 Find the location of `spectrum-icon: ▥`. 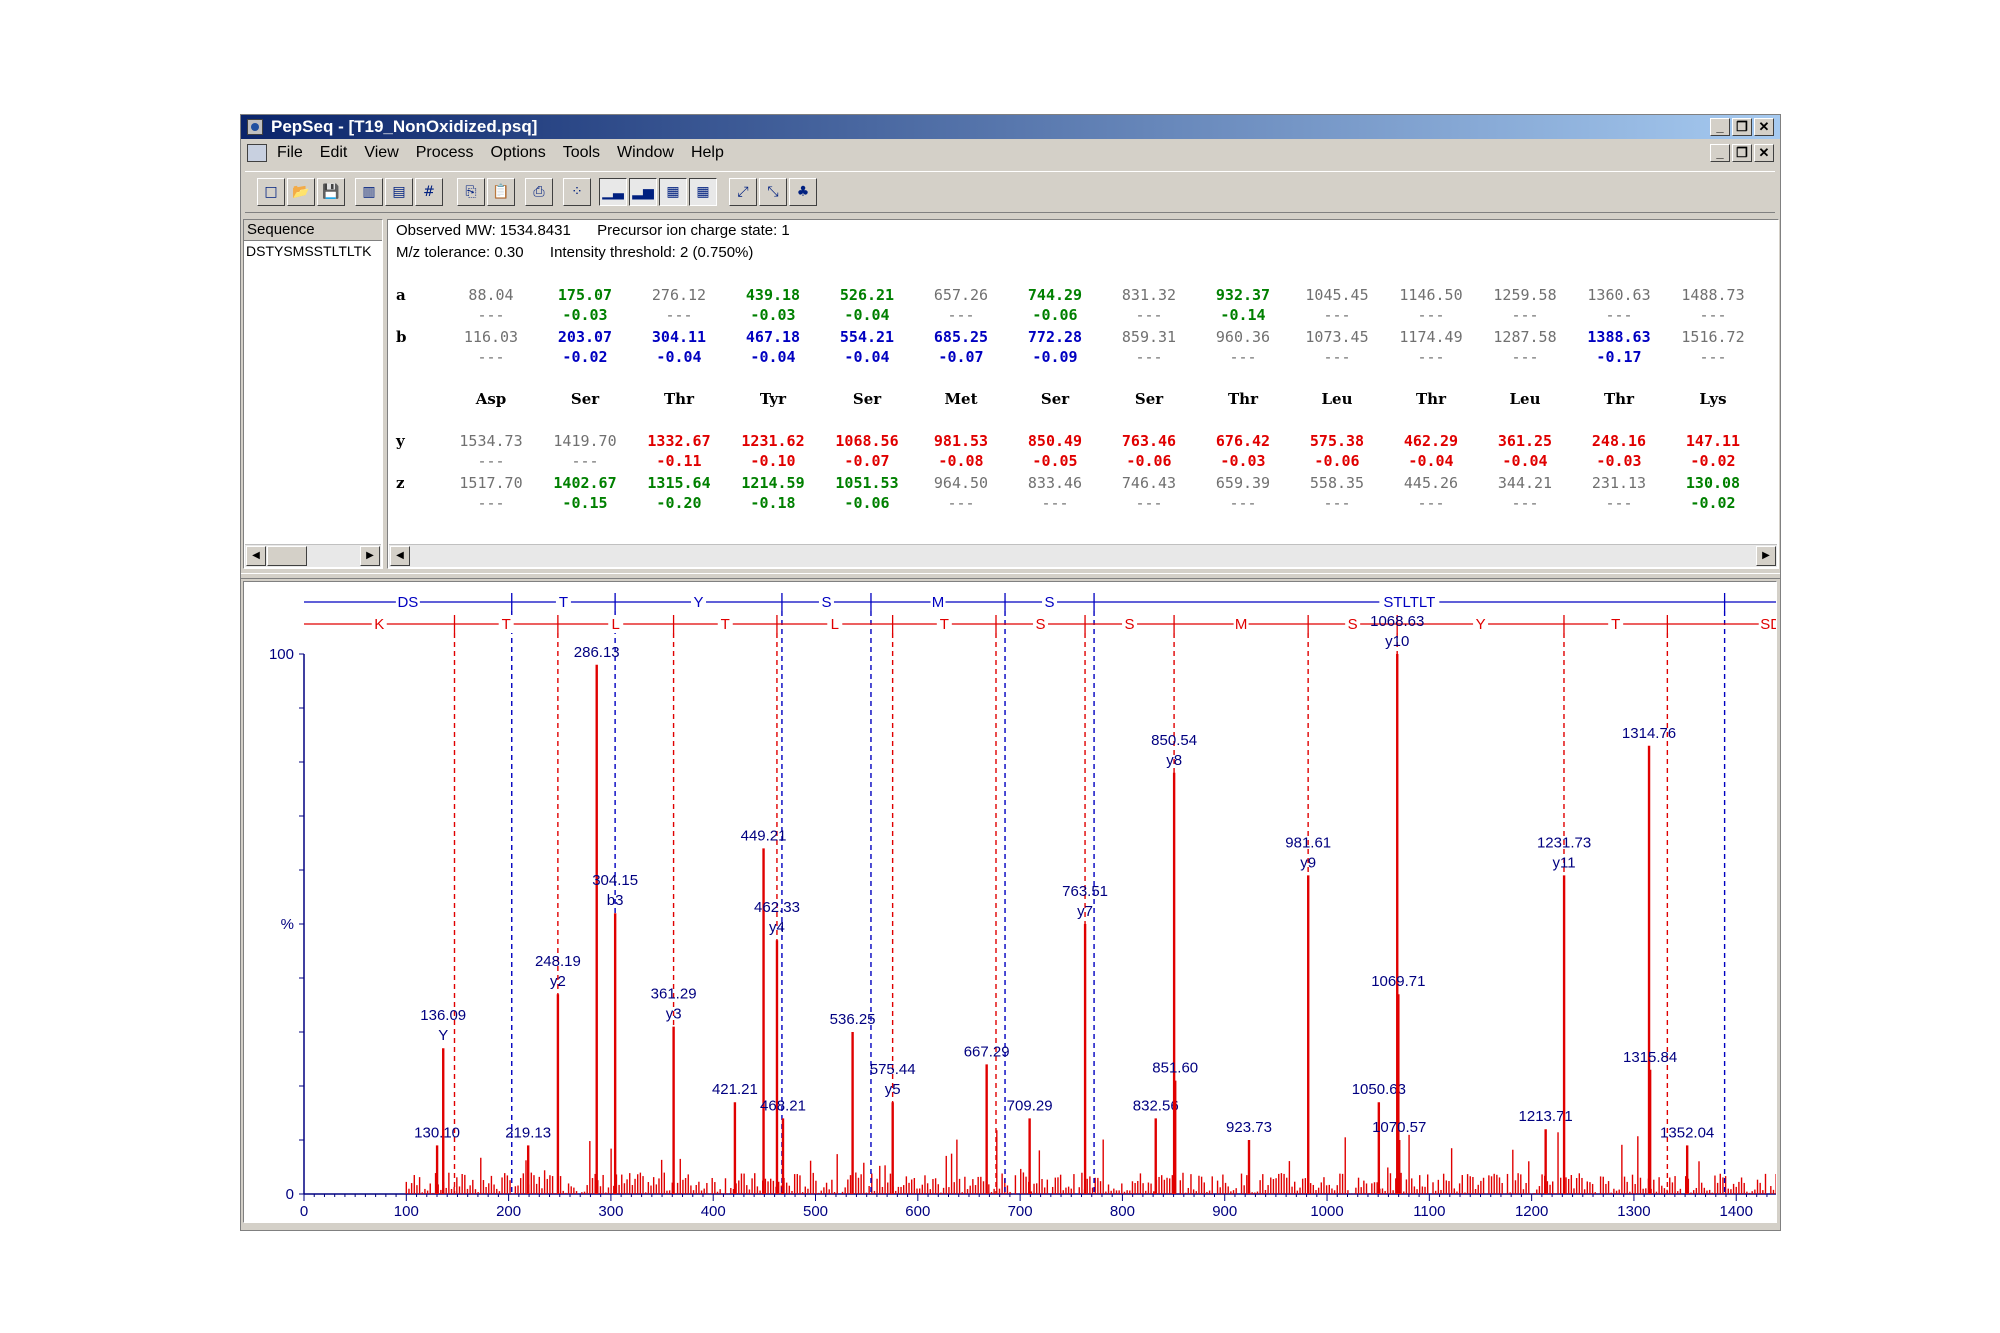

spectrum-icon: ▥ is located at coordinates (369, 192).